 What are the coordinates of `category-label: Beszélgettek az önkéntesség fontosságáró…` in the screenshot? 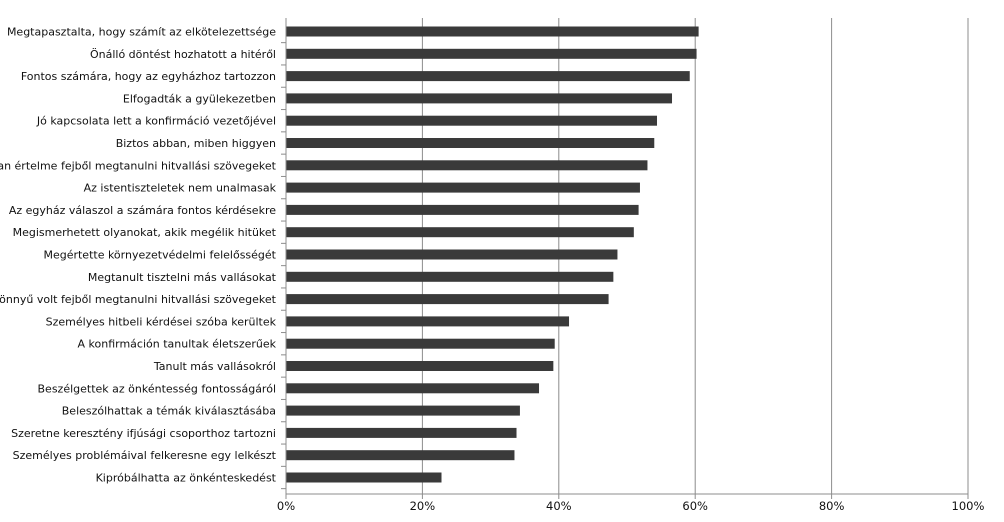 It's located at (157, 388).